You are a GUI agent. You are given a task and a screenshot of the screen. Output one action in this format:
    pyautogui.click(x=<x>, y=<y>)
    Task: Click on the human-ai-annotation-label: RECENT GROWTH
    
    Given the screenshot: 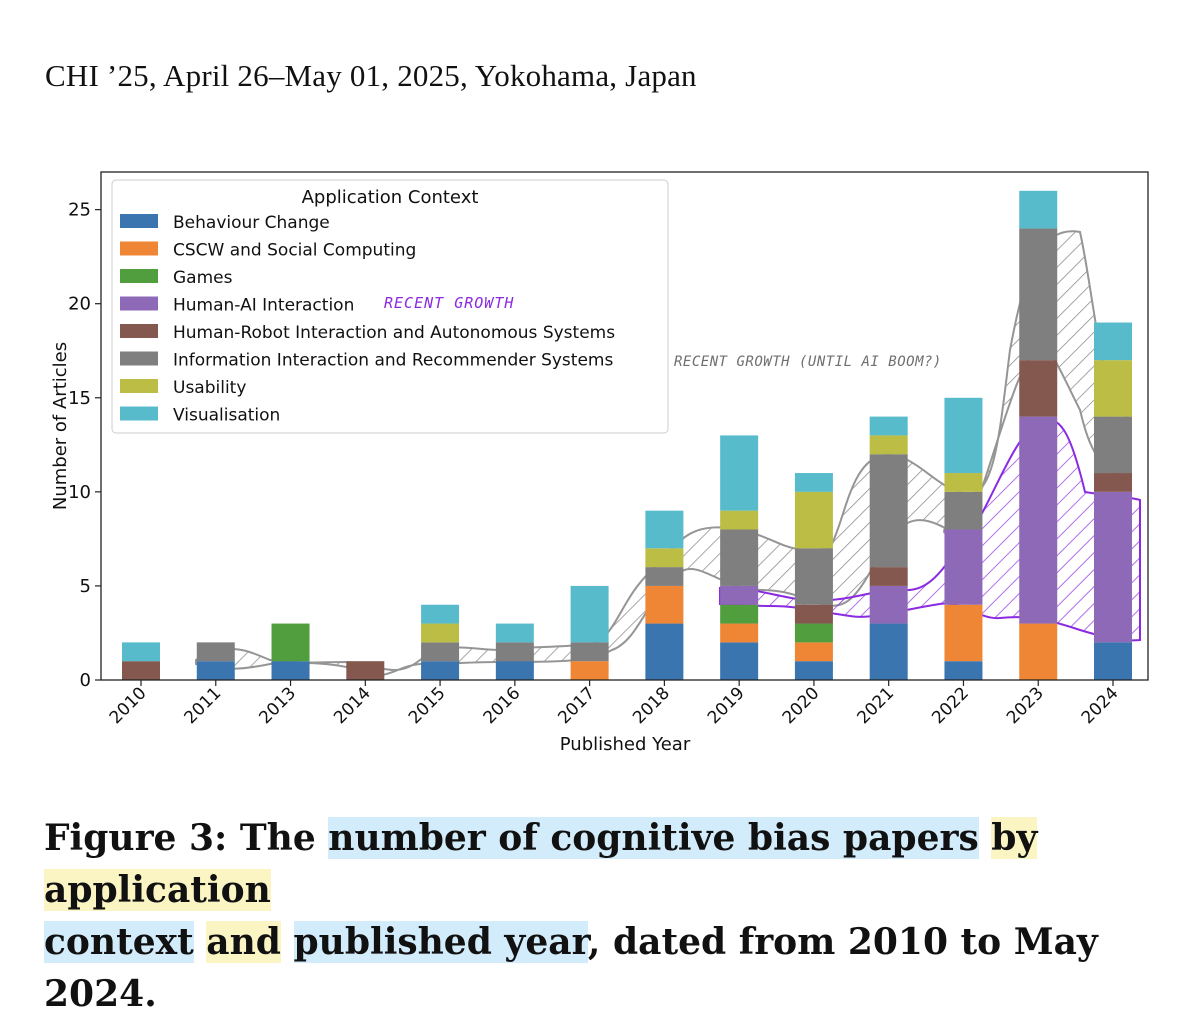 What is the action you would take?
    pyautogui.click(x=449, y=303)
    